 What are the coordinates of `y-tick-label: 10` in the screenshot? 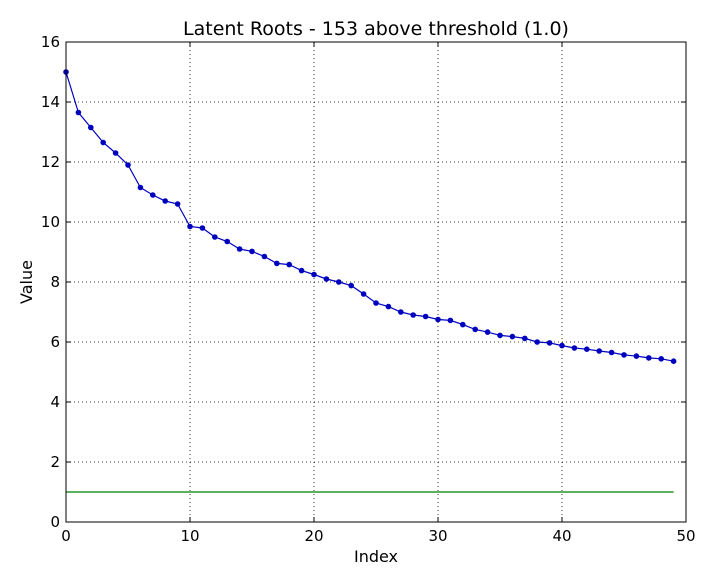 It's located at (50, 222).